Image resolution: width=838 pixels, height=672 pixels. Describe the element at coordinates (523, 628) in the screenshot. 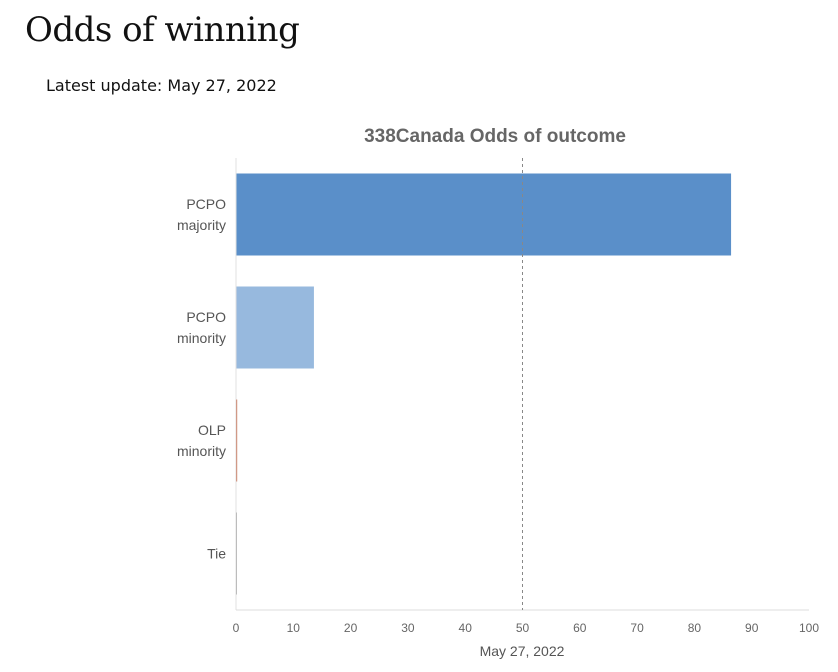

I see `x-tick-label-50: 50` at that location.